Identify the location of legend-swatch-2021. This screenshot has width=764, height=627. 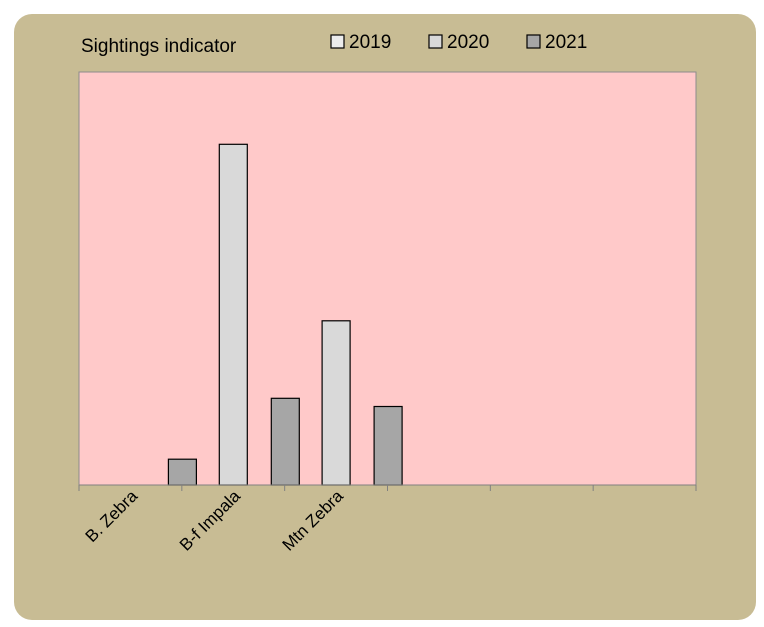
(533, 41).